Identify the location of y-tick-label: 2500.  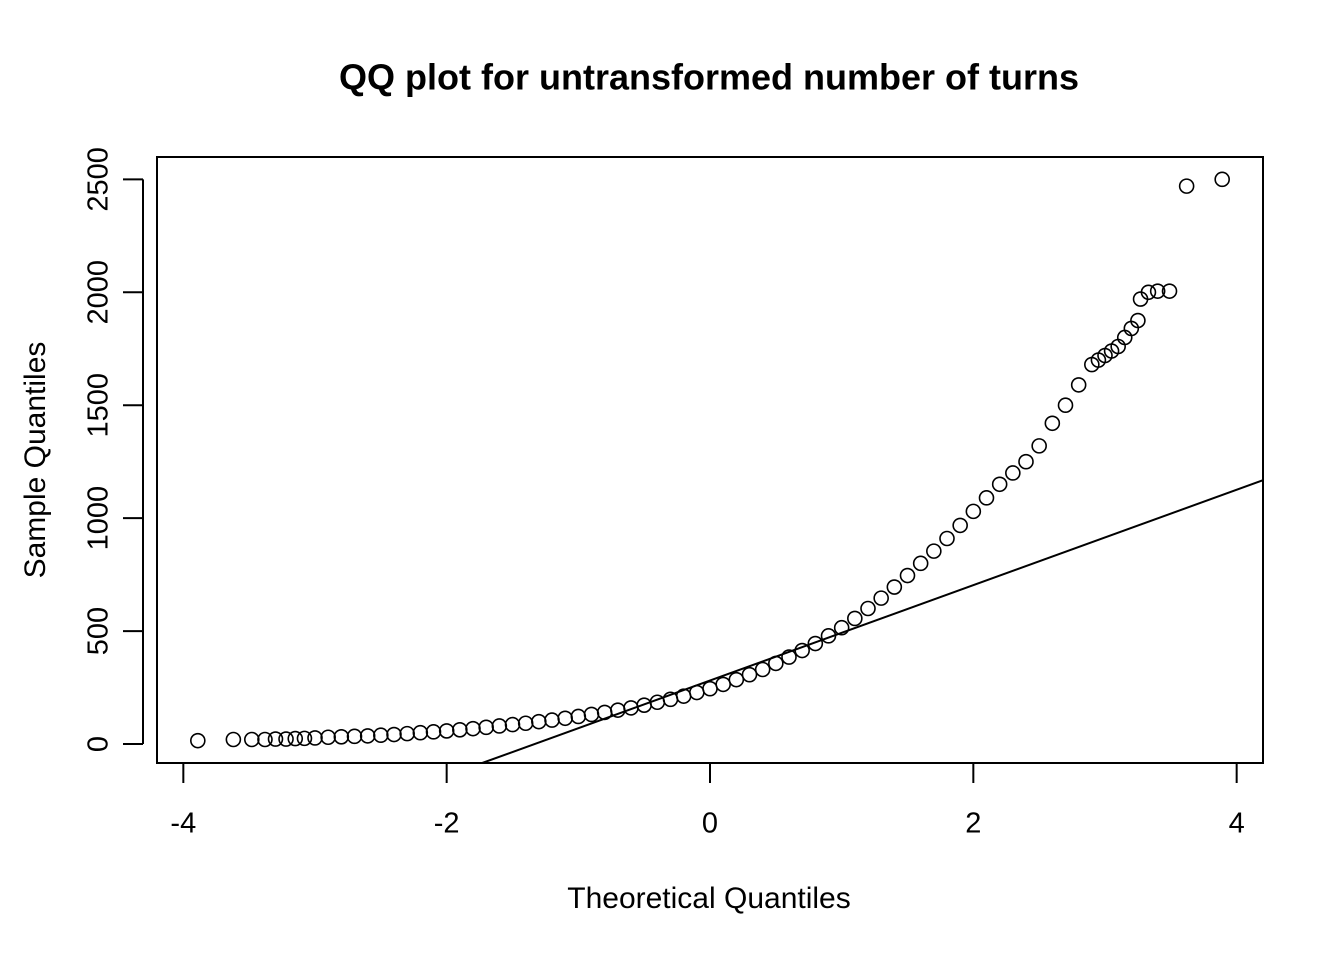
(99, 179).